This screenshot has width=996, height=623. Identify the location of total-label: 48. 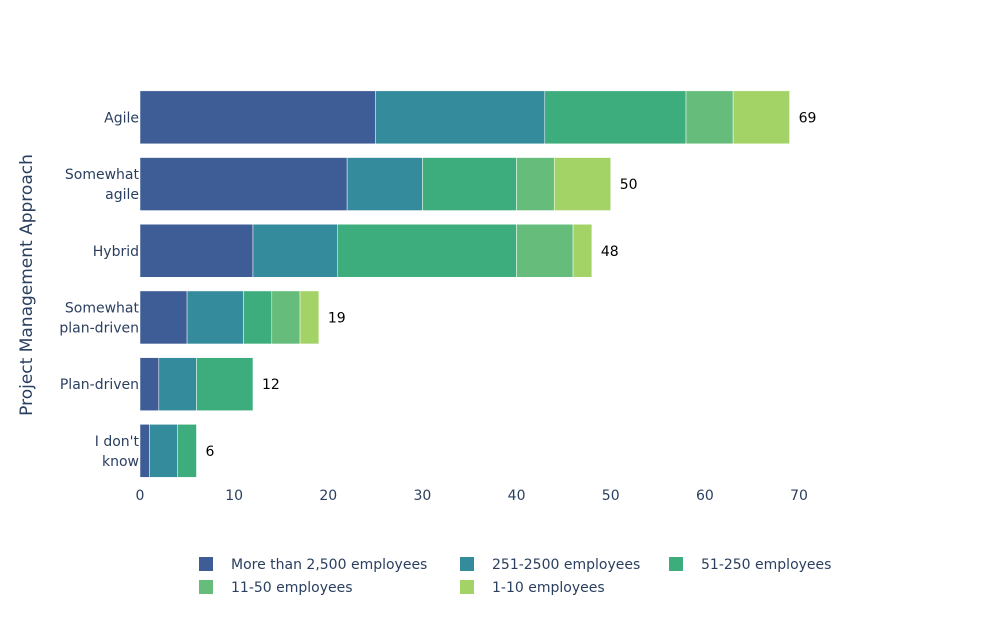
(610, 252).